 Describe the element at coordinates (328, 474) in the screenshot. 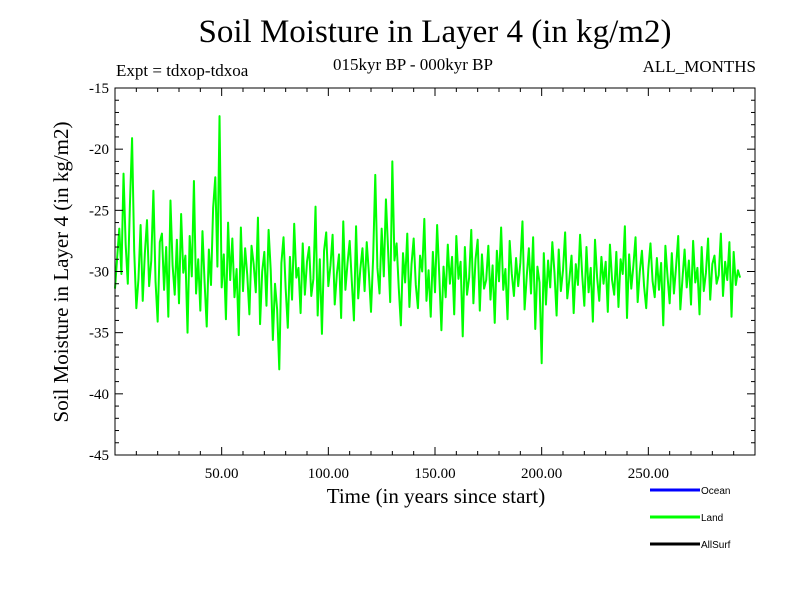

I see `x-tick-label: 100.00` at that location.